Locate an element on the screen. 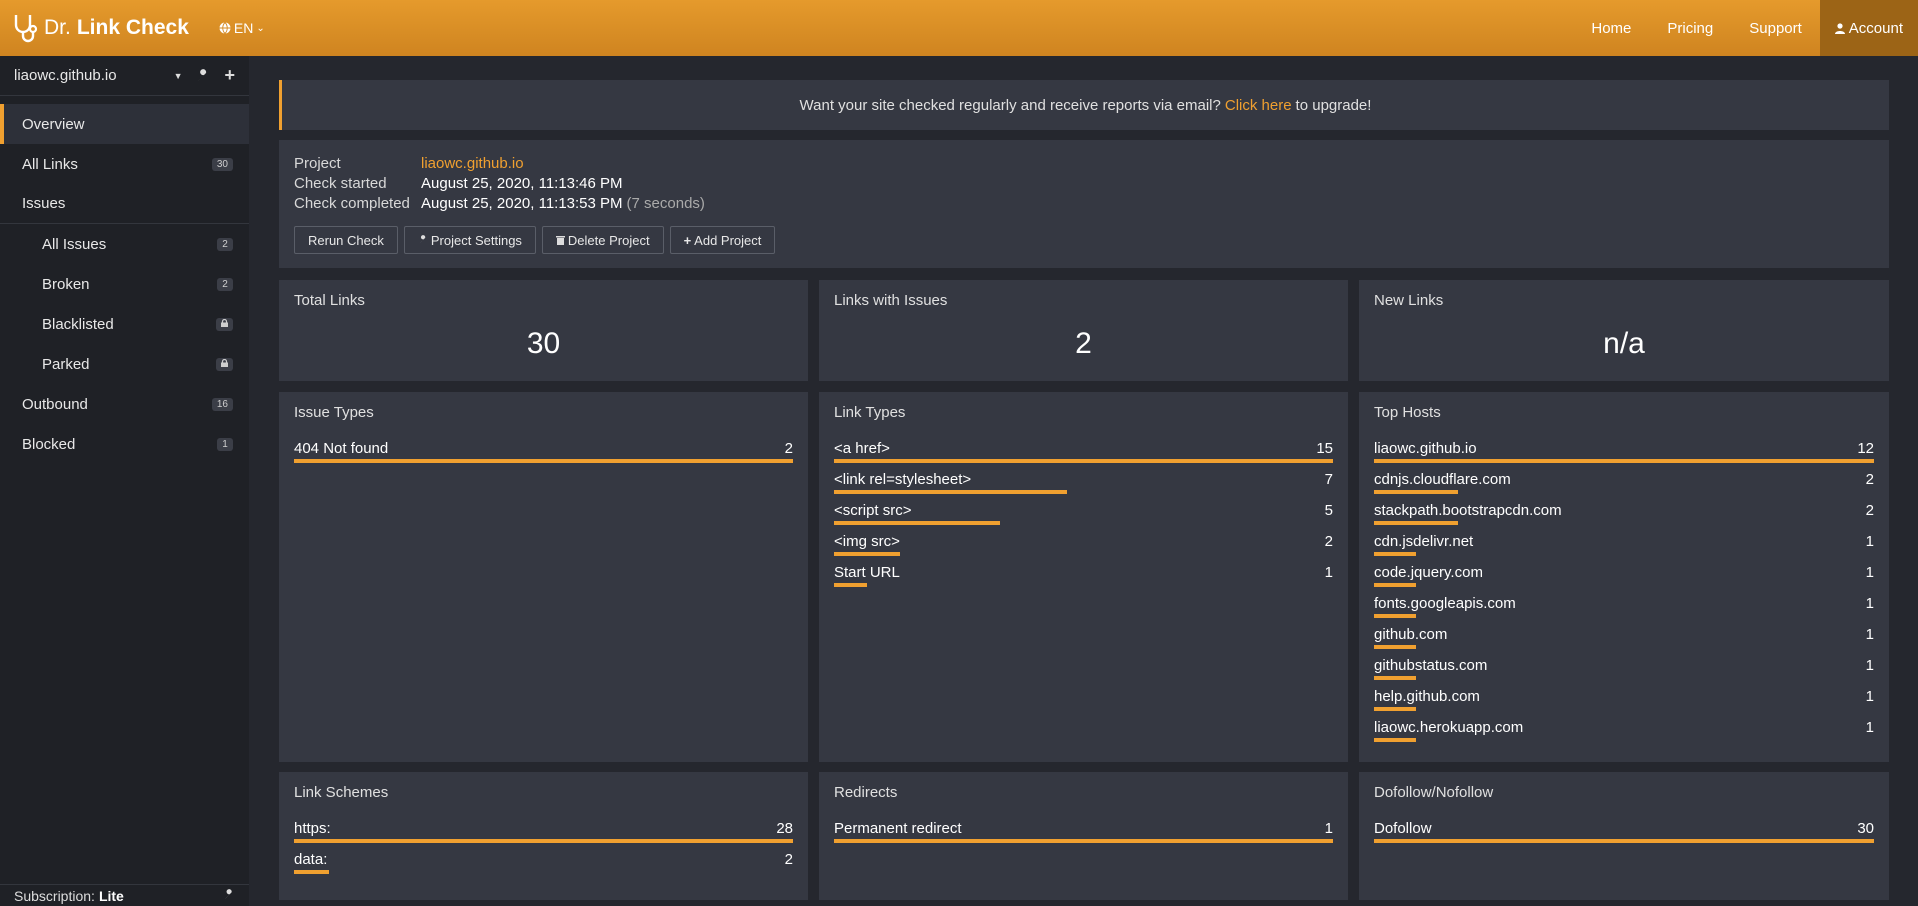 This screenshot has height=906, width=1918. redirects-card: Redirects Permanent redirect 1 is located at coordinates (1083, 836).